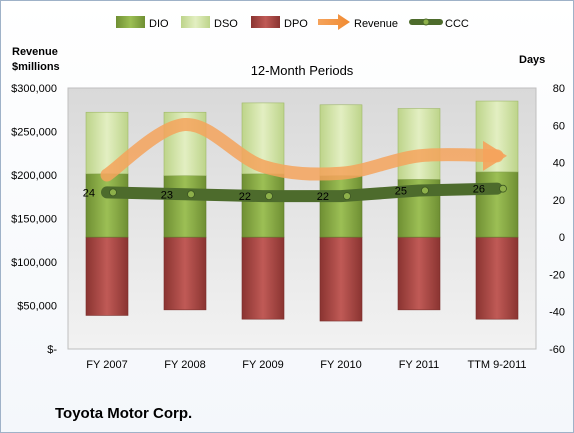 The height and width of the screenshot is (433, 574). What do you see at coordinates (36, 67) in the screenshot?
I see `left-axis-title-line2: $millions` at bounding box center [36, 67].